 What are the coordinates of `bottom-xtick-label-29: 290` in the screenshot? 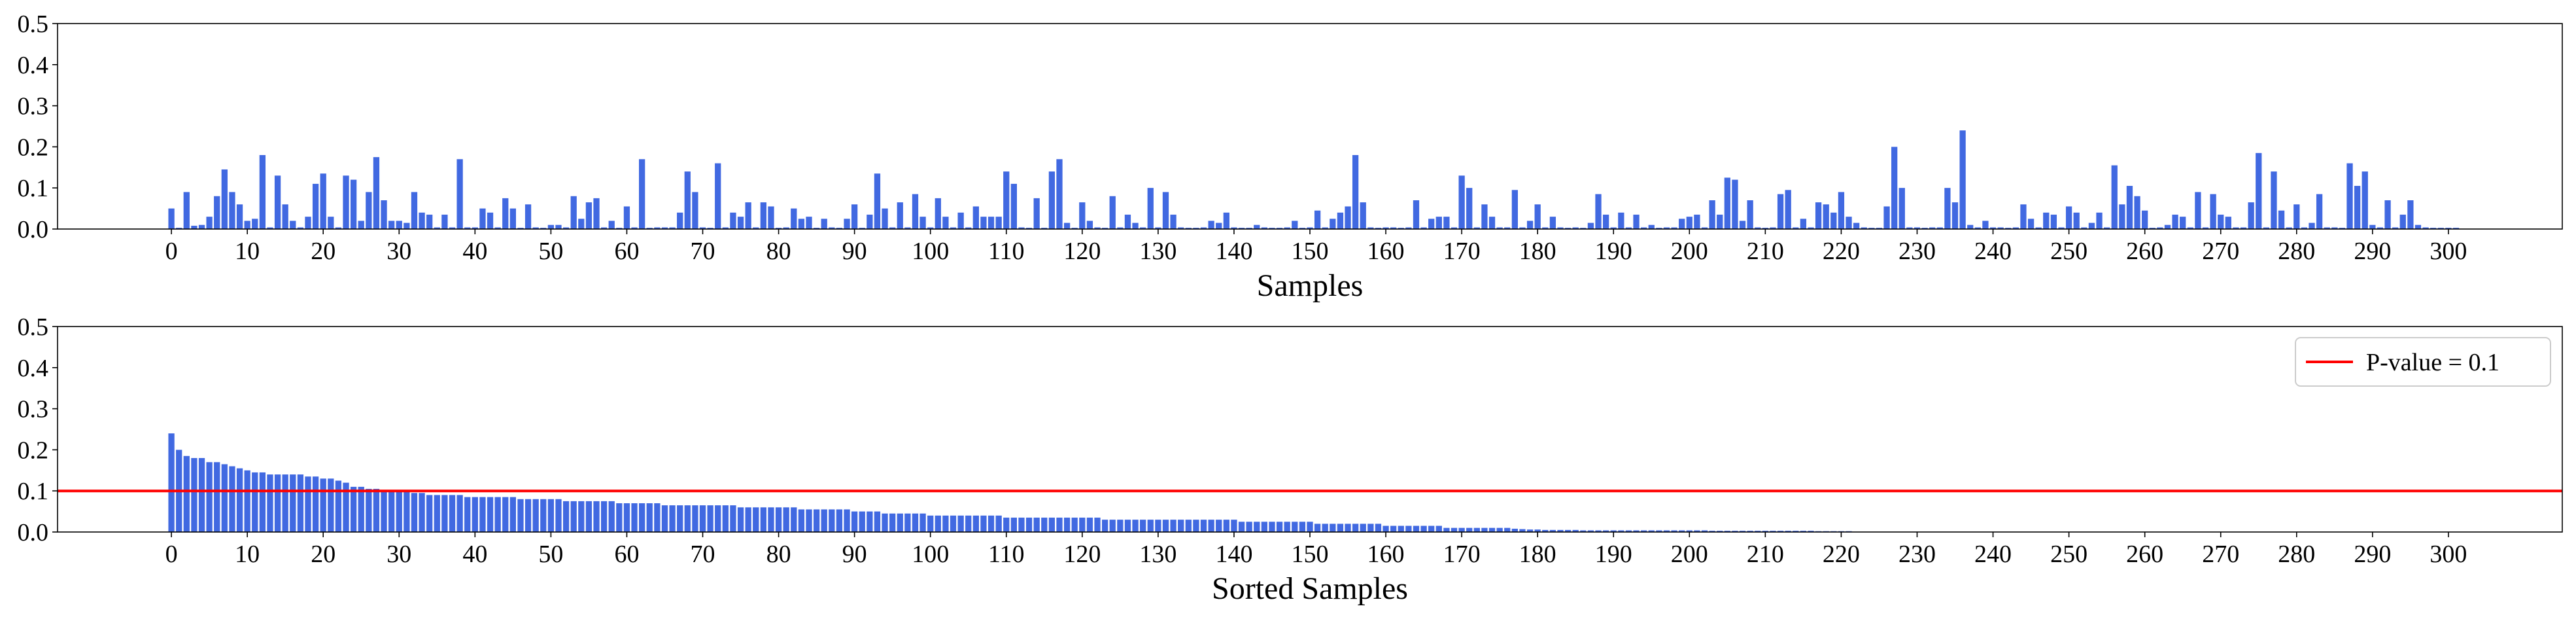 It's located at (2373, 554).